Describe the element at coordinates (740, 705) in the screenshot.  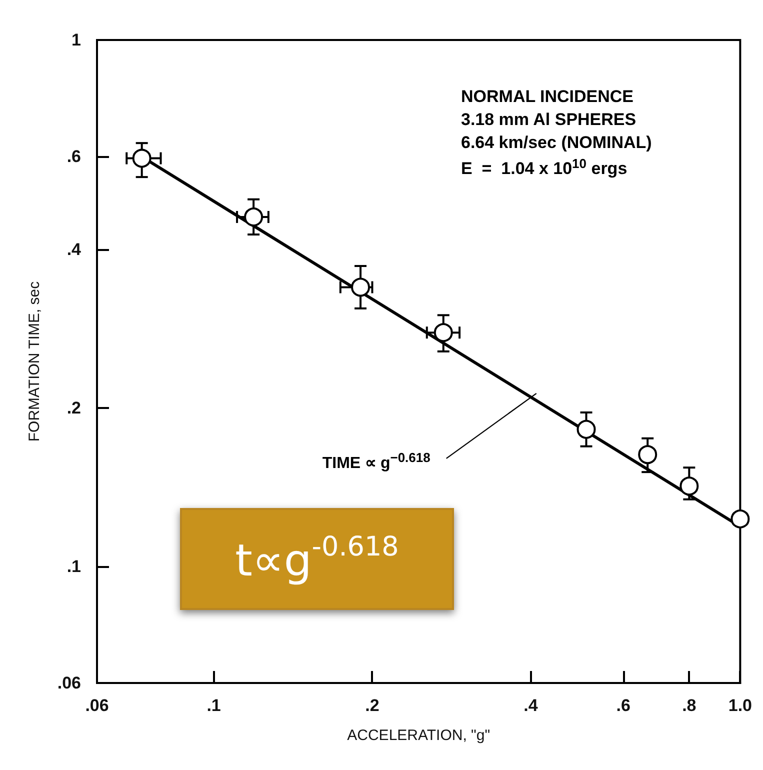
I see `x-tick-label: 1.0` at that location.